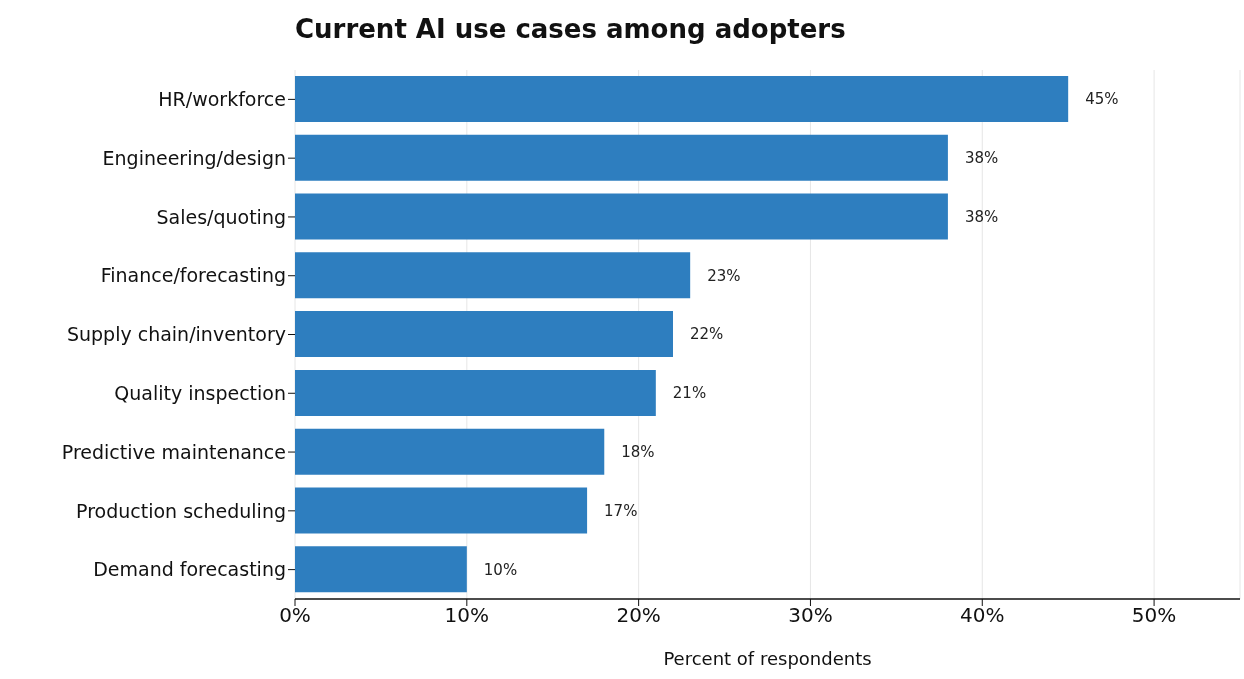 The height and width of the screenshot is (679, 1244). What do you see at coordinates (767, 658) in the screenshot?
I see `x-axis-title: Percent of respondents` at bounding box center [767, 658].